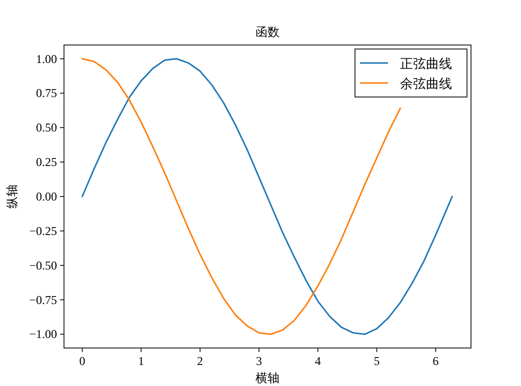  I want to click on y-tick-label: −0.75, so click(43, 299).